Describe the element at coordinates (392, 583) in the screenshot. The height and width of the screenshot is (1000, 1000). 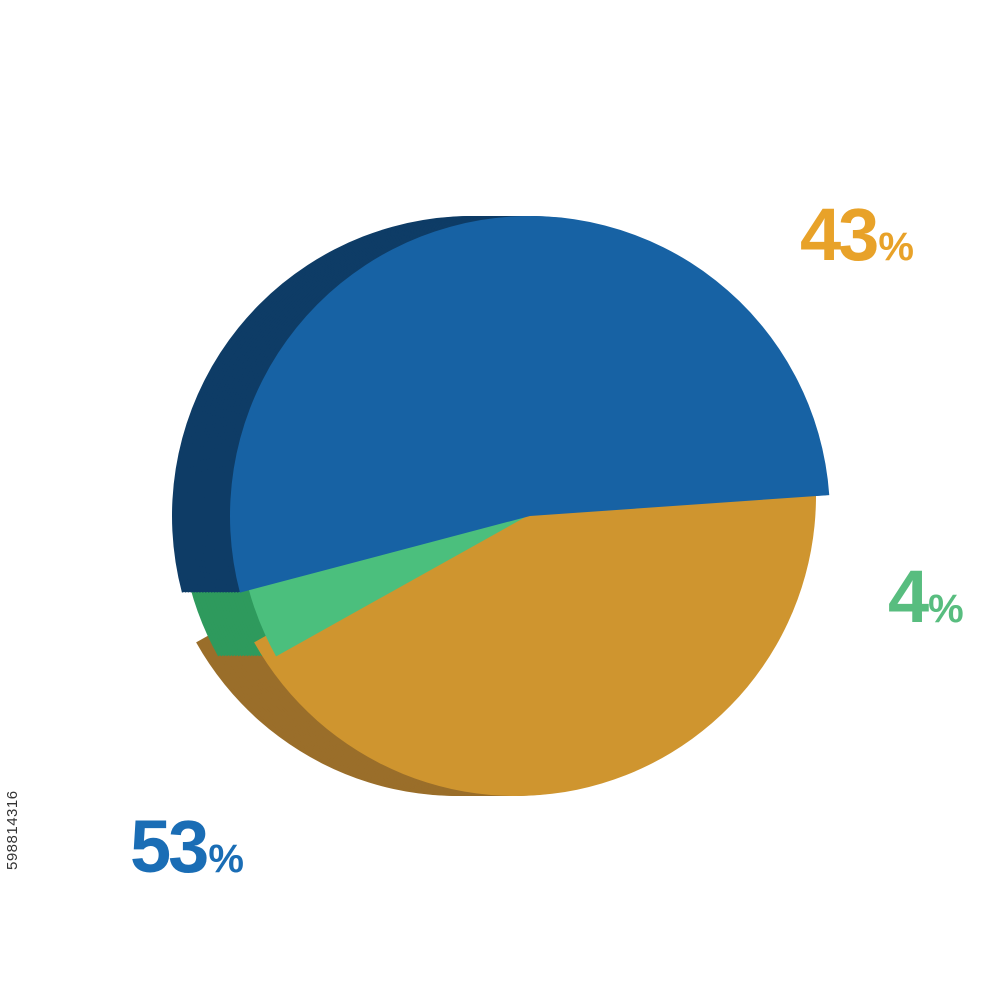
I see `pie-slice-green` at that location.